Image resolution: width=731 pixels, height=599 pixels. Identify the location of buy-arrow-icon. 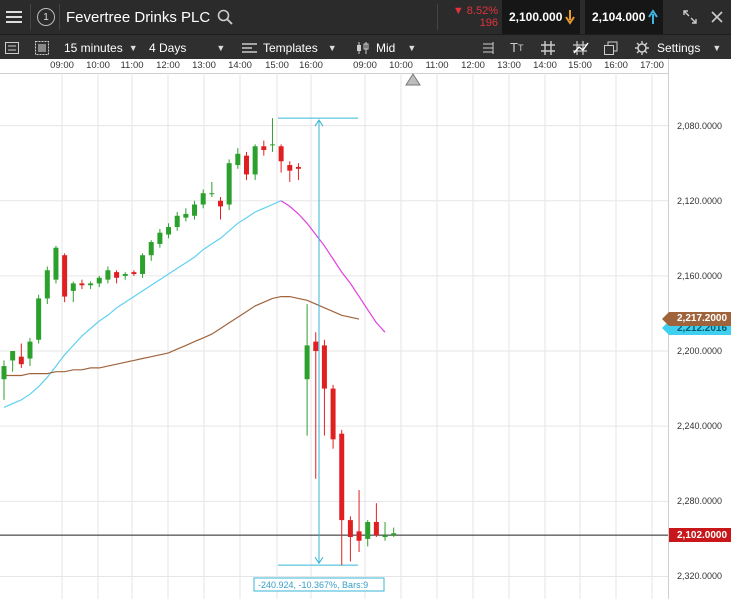
(653, 16).